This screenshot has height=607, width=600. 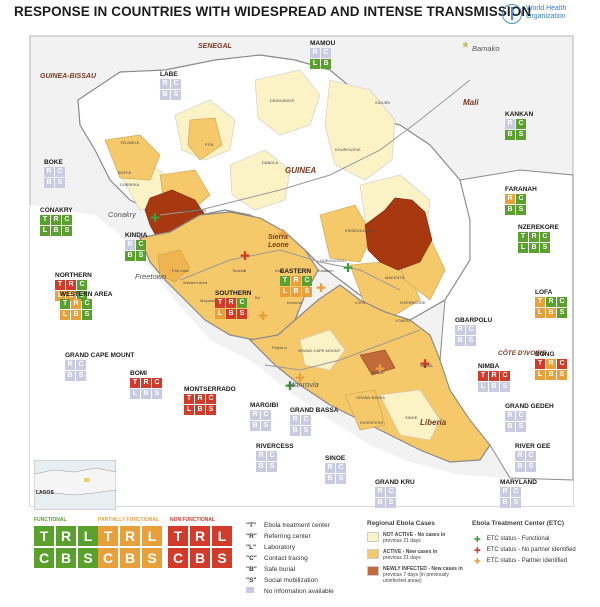 What do you see at coordinates (465, 45) in the screenshot?
I see `bamako-star-icon: ★` at bounding box center [465, 45].